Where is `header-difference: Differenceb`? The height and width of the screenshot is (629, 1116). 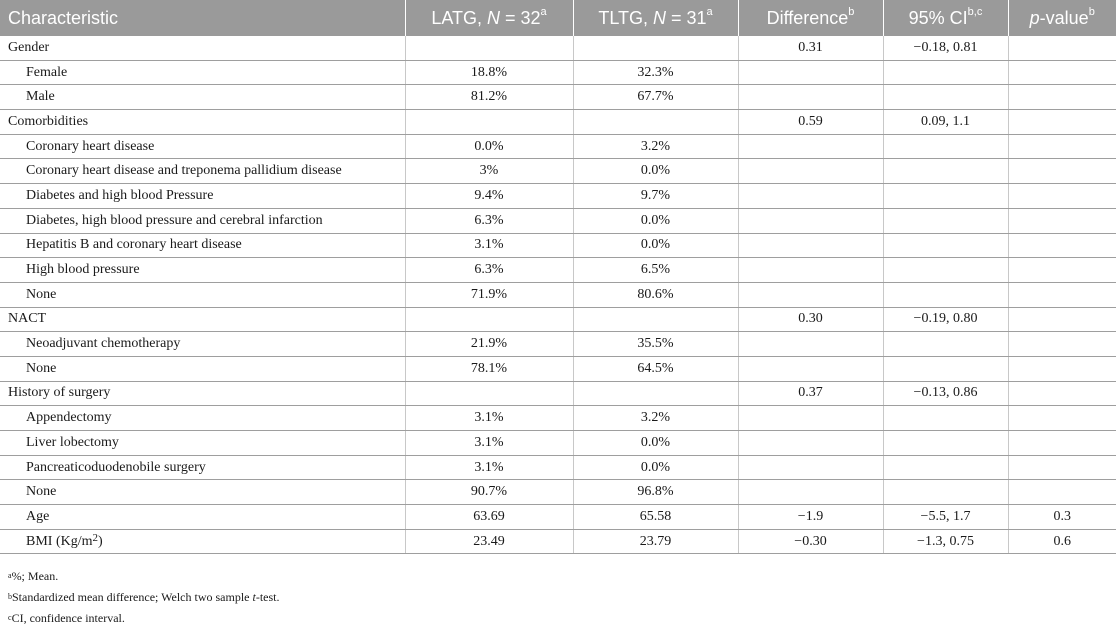
header-difference: Differenceb is located at coordinates (811, 18).